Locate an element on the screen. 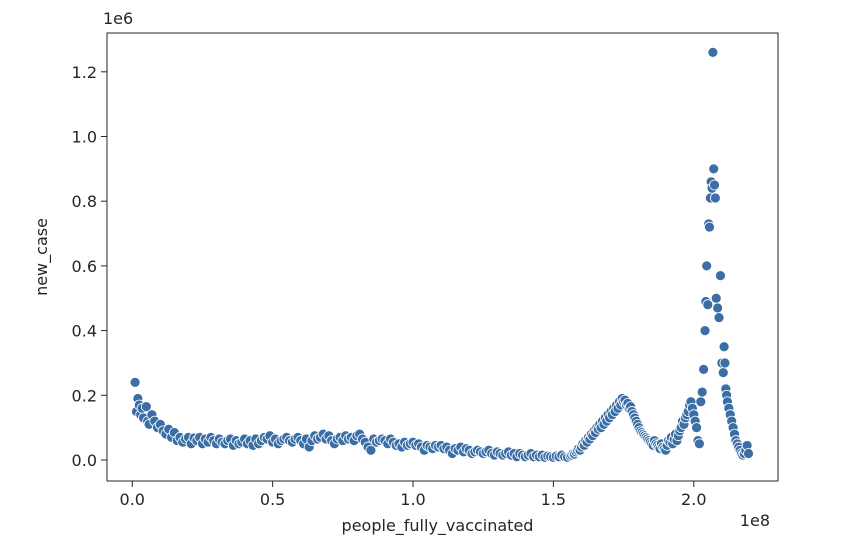 Image resolution: width=854 pixels, height=552 pixels. y-tick-label: 1.2 is located at coordinates (84, 72).